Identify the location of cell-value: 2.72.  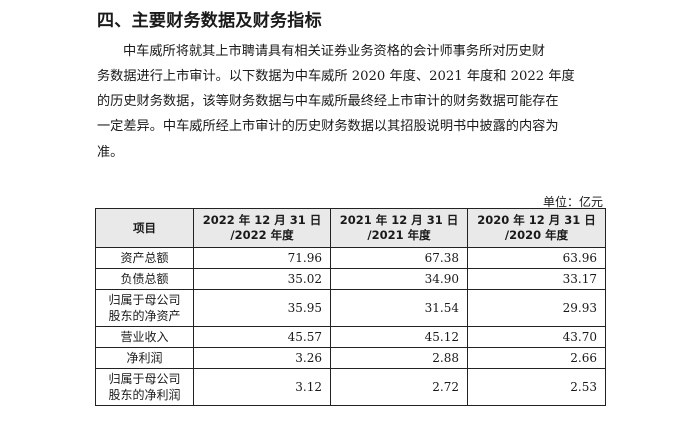
(399, 387).